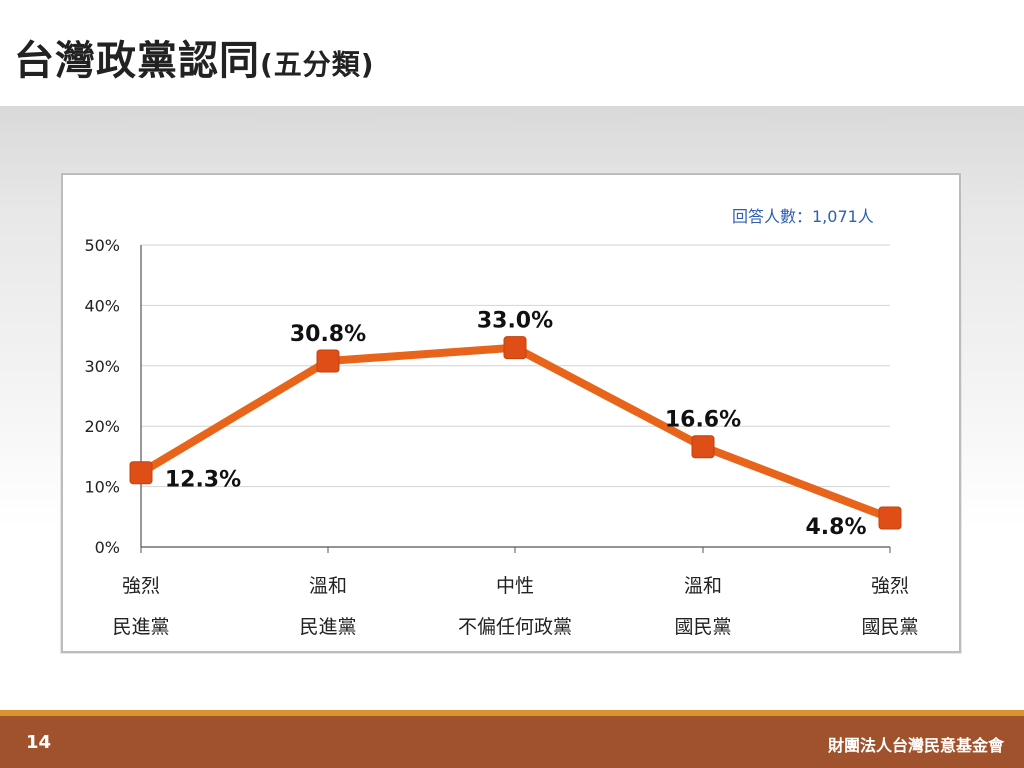  What do you see at coordinates (803, 216) in the screenshot?
I see `respondent-count: 回答人數：1,071人` at bounding box center [803, 216].